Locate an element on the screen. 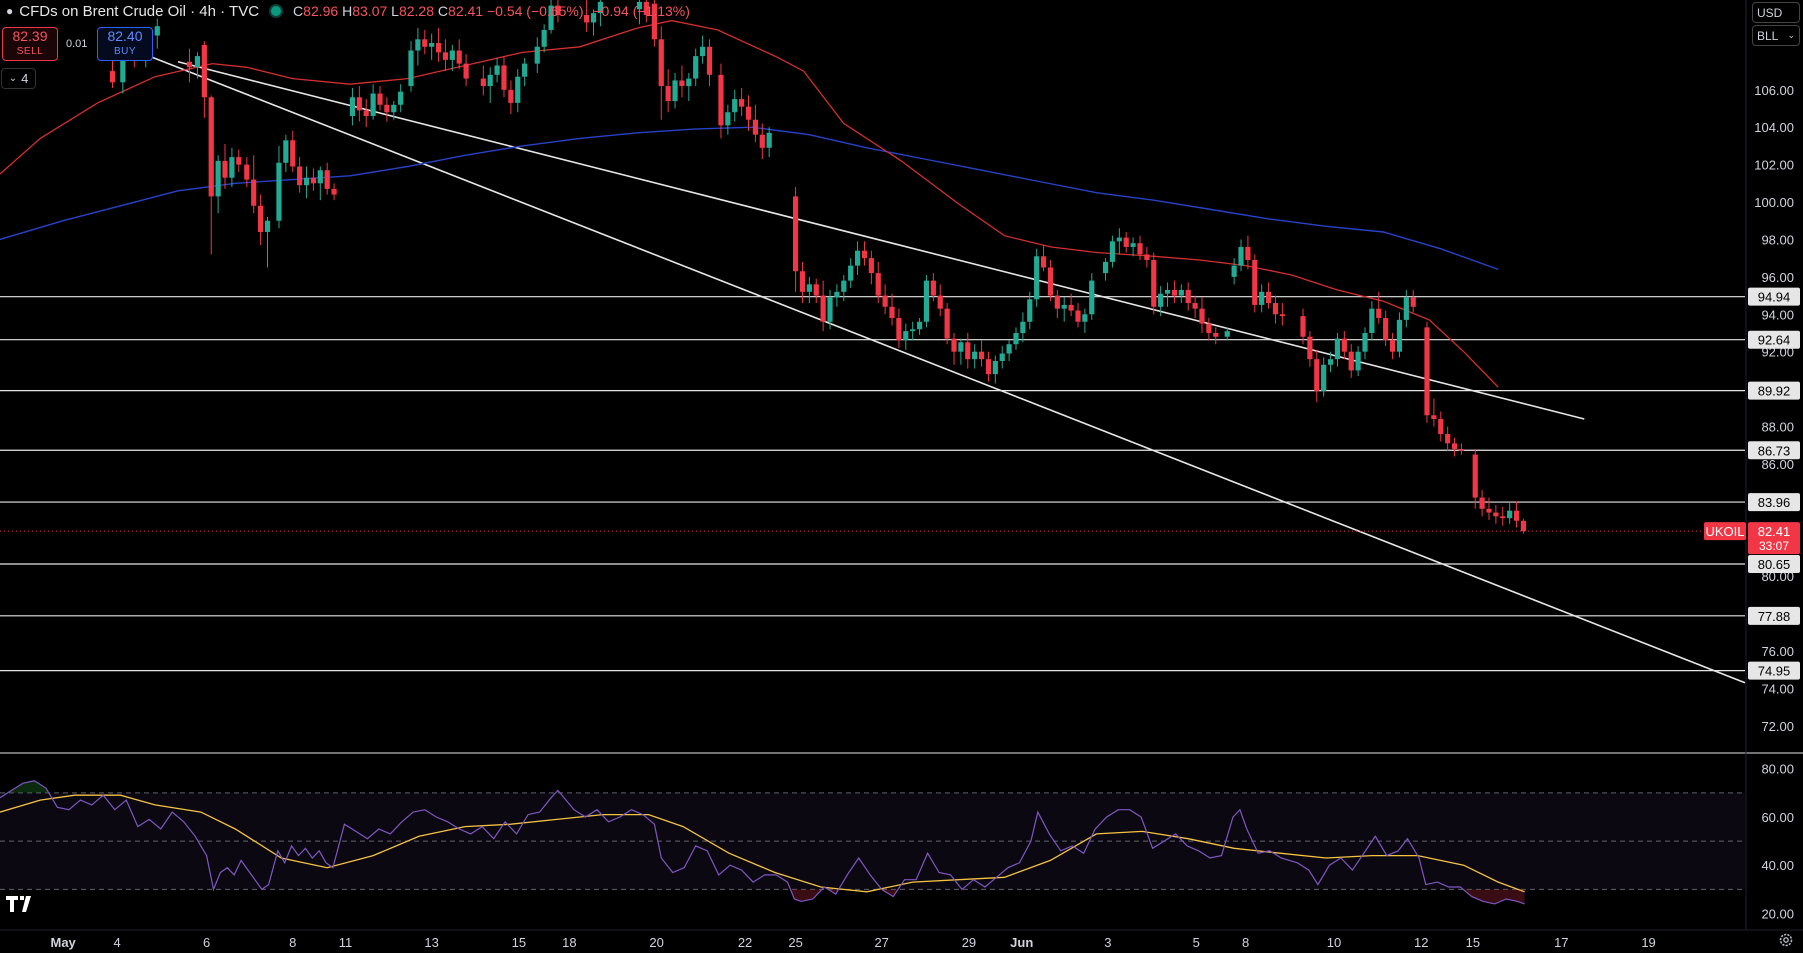 The height and width of the screenshot is (953, 1803). time-tick-0: May is located at coordinates (63, 942).